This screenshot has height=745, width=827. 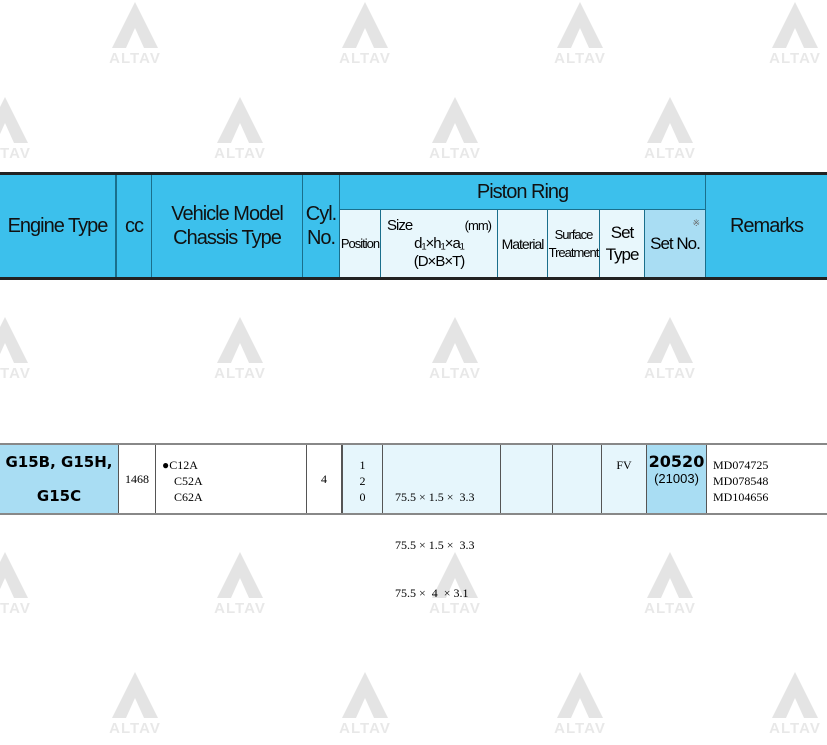 I want to click on ring-position: 2, so click(x=362, y=481).